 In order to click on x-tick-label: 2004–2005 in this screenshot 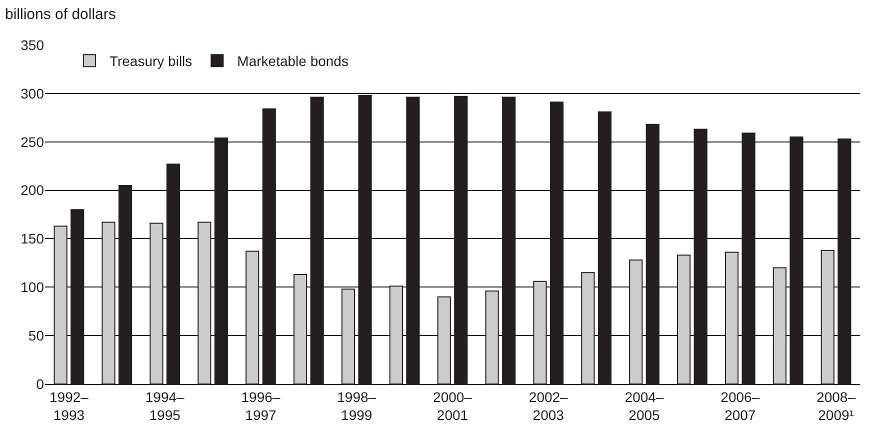, I will do `click(644, 405)`.